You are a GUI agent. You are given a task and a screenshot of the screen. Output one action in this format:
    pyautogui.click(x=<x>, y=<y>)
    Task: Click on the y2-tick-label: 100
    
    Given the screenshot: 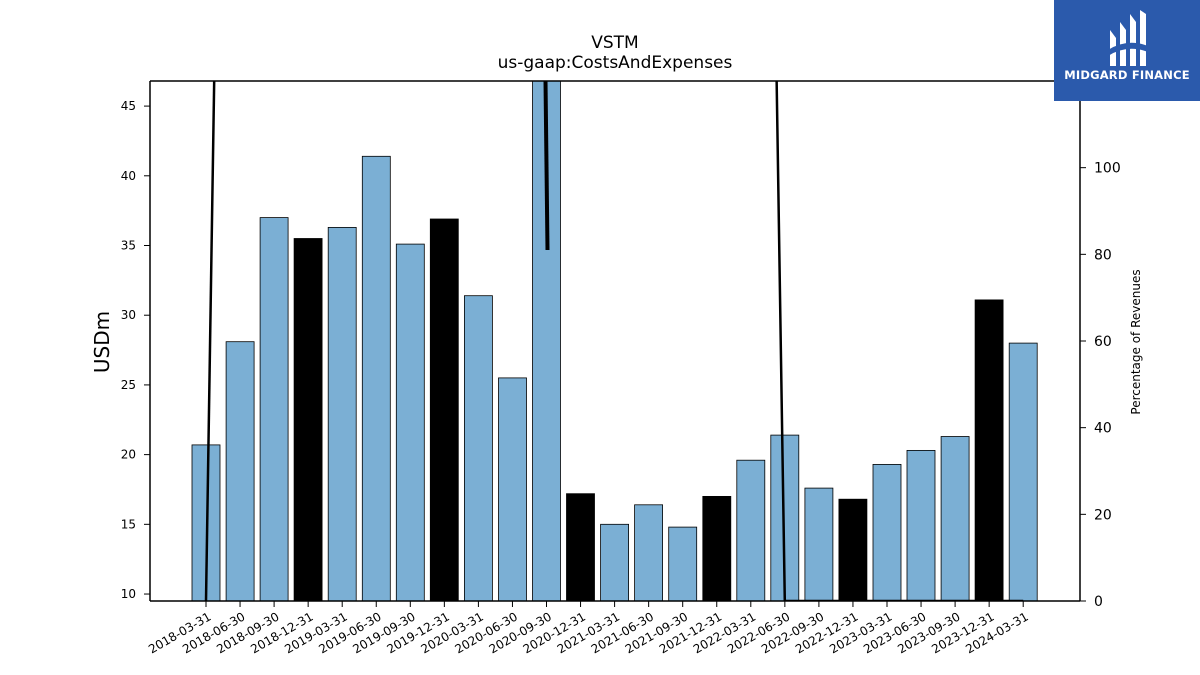 What is the action you would take?
    pyautogui.click(x=1107, y=169)
    